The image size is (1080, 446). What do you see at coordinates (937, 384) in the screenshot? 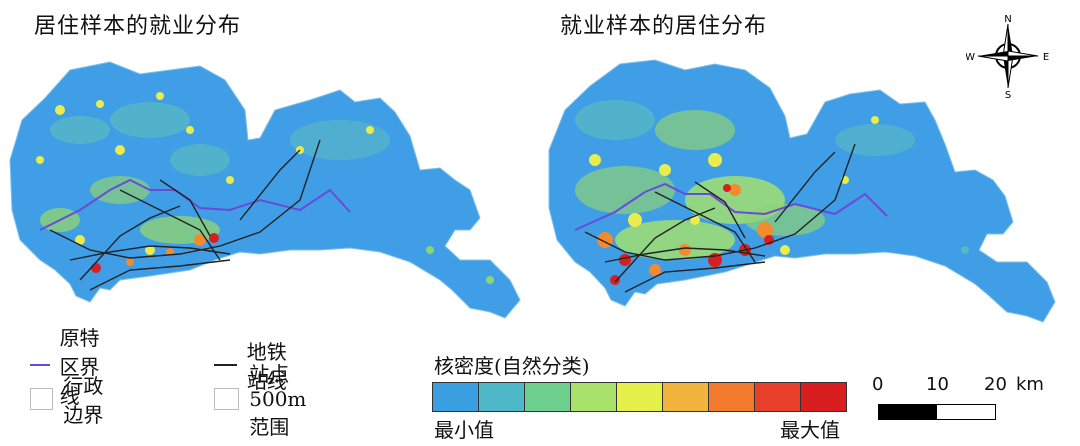
I see `scale-tick-10: 10` at bounding box center [937, 384].